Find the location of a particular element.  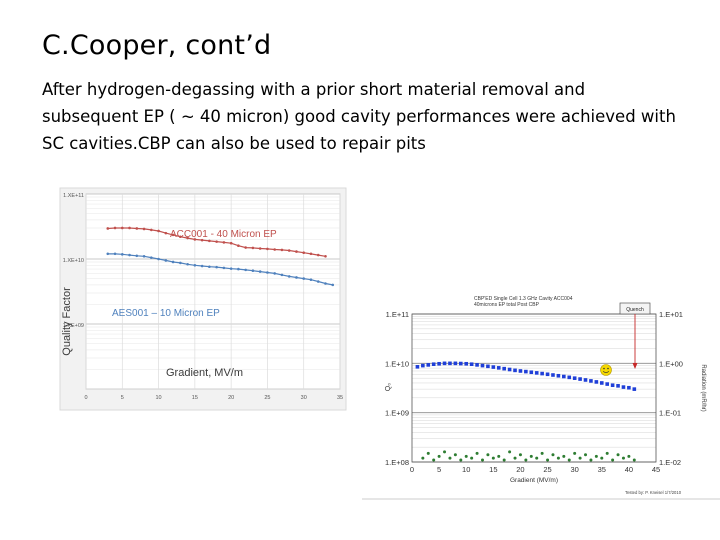

series-annotation: ACC001 - 40 Micron EP is located at coordinates (223, 234).